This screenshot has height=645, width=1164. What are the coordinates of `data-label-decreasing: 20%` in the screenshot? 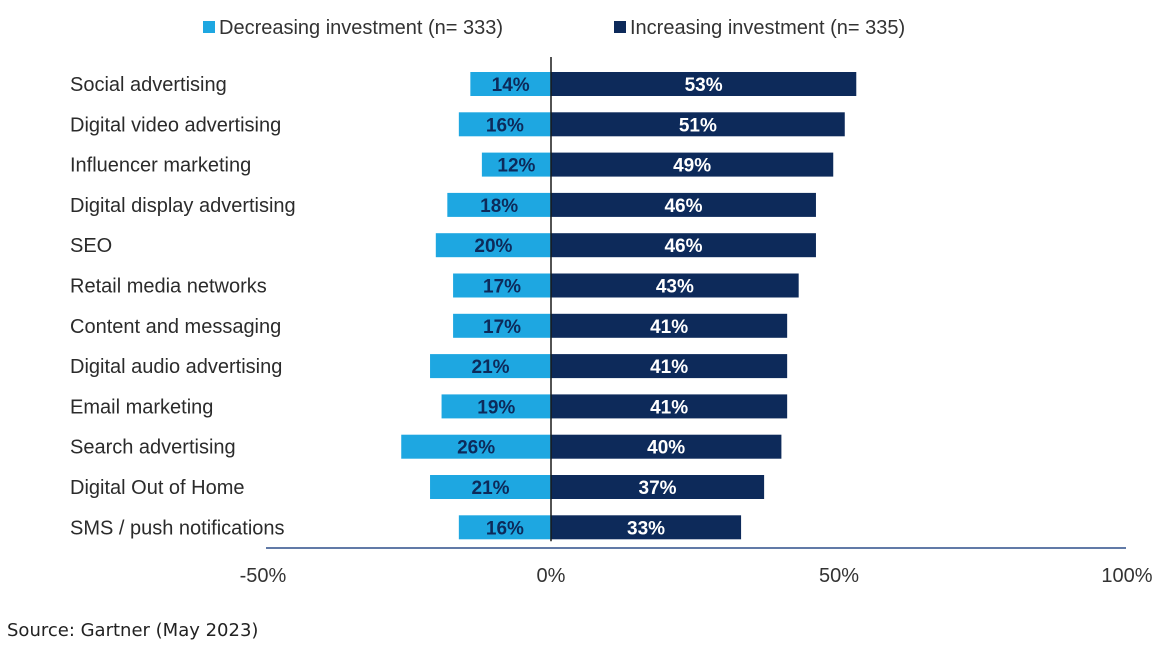 It's located at (493, 246).